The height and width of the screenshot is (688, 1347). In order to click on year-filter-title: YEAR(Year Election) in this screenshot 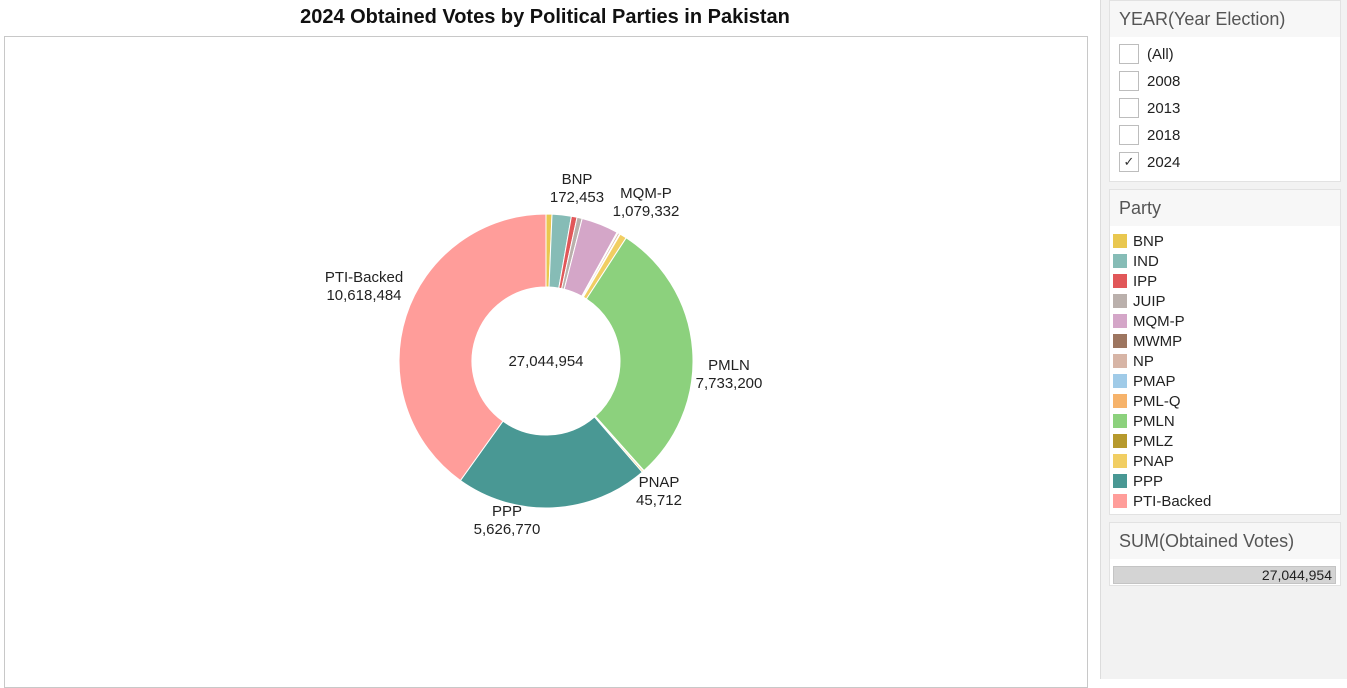, I will do `click(1225, 19)`.